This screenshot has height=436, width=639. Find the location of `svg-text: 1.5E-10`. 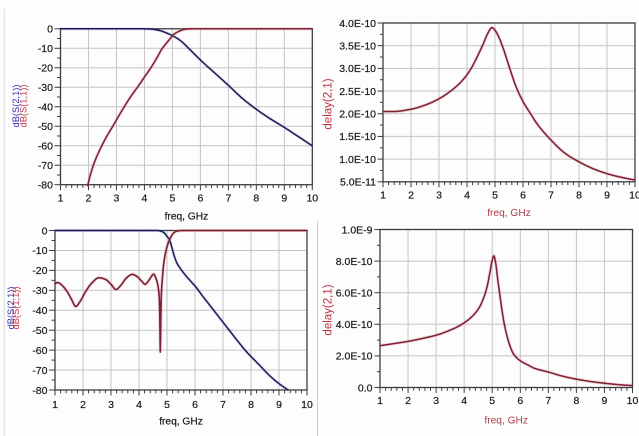

svg-text: 1.5E-10 is located at coordinates (357, 137).